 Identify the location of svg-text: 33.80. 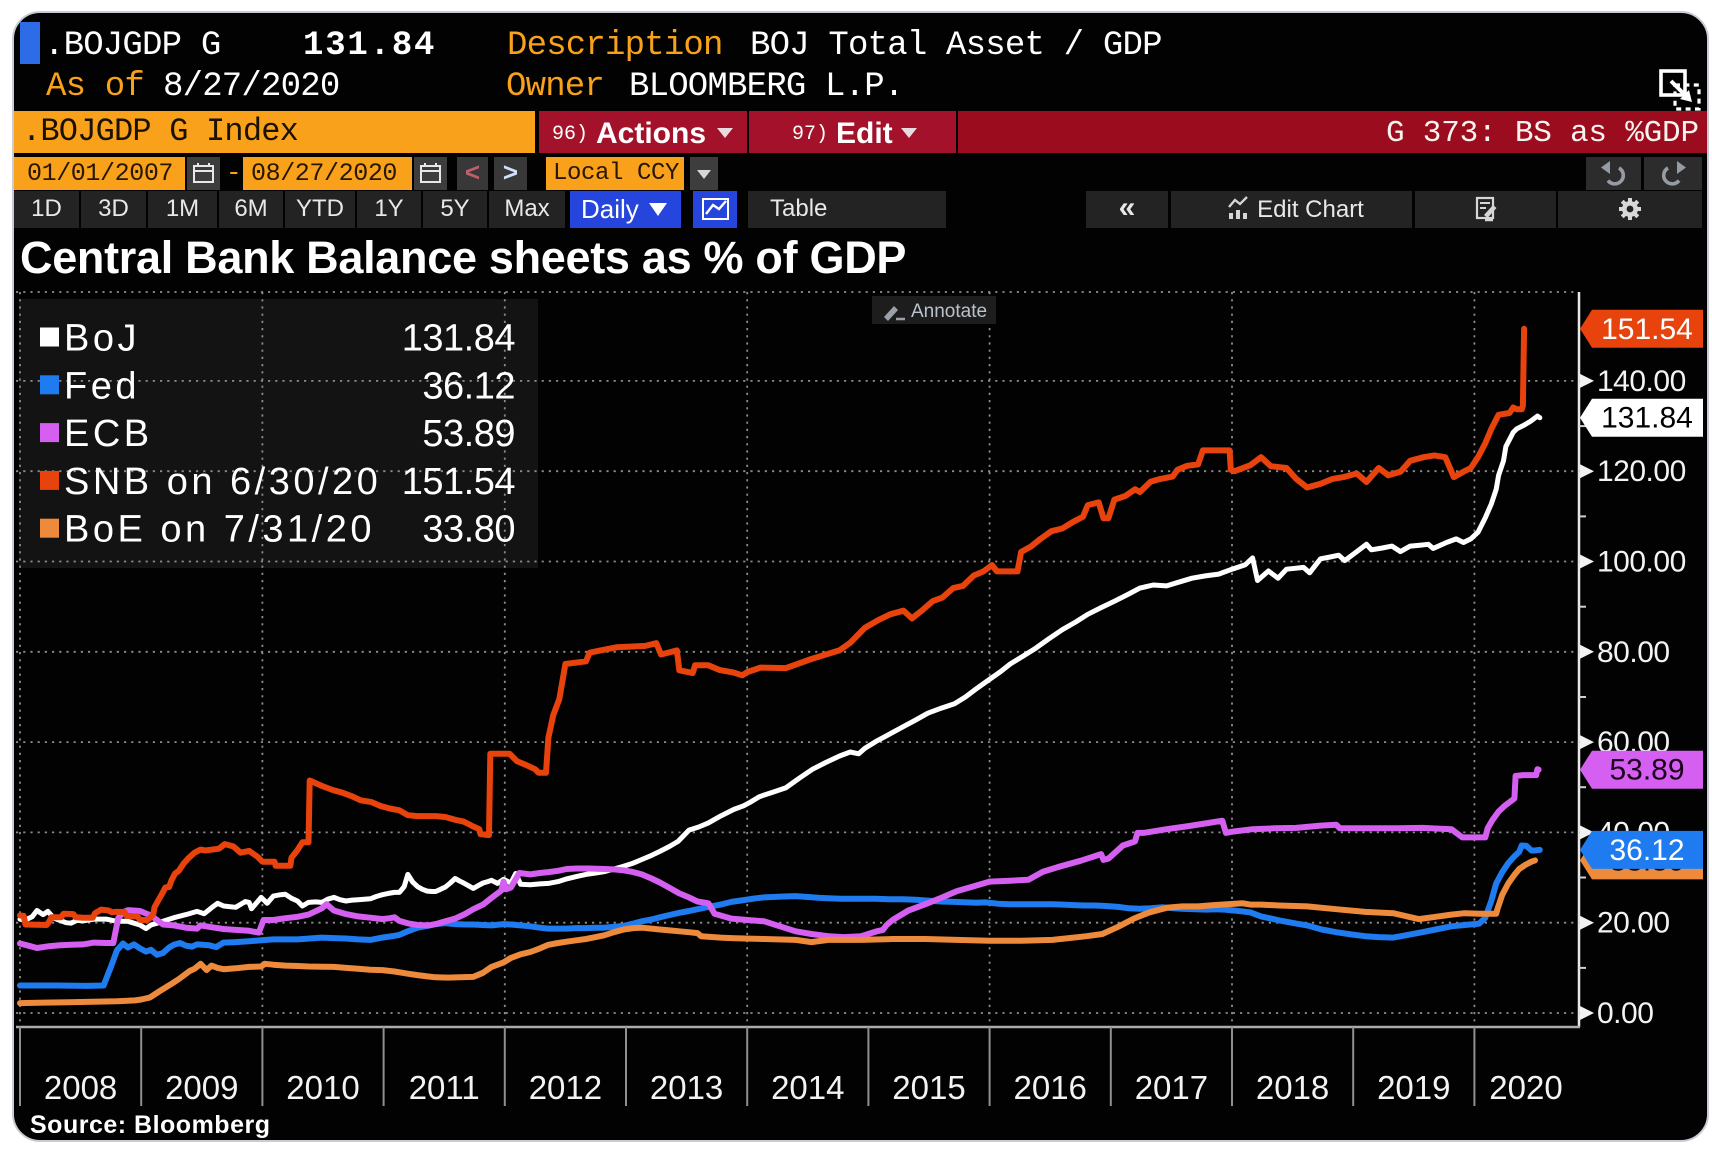
(468, 530).